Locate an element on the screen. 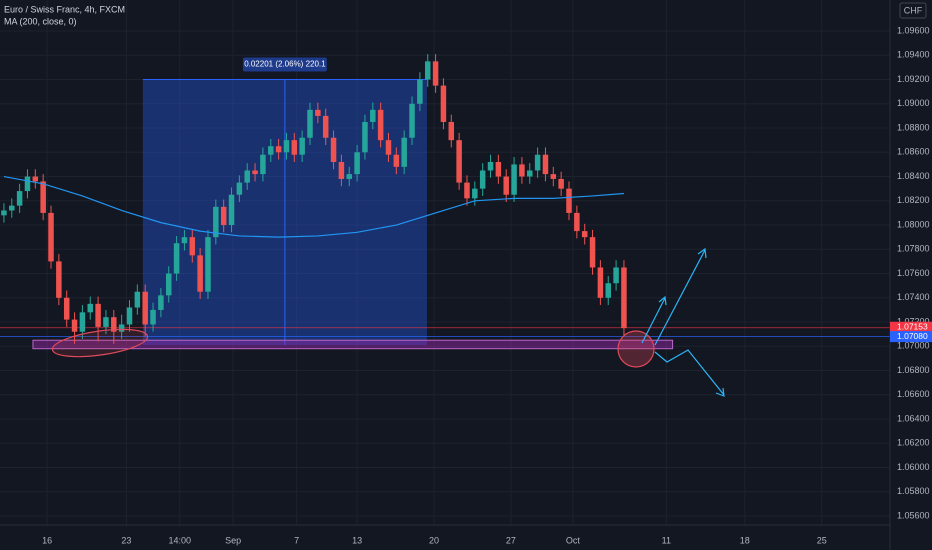 The width and height of the screenshot is (932, 550). y-tick-label: 1.06800 is located at coordinates (913, 370).